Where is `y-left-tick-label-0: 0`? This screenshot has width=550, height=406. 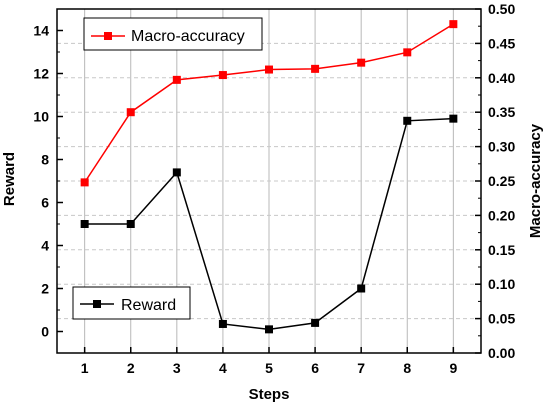
y-left-tick-label-0: 0 is located at coordinates (45, 332).